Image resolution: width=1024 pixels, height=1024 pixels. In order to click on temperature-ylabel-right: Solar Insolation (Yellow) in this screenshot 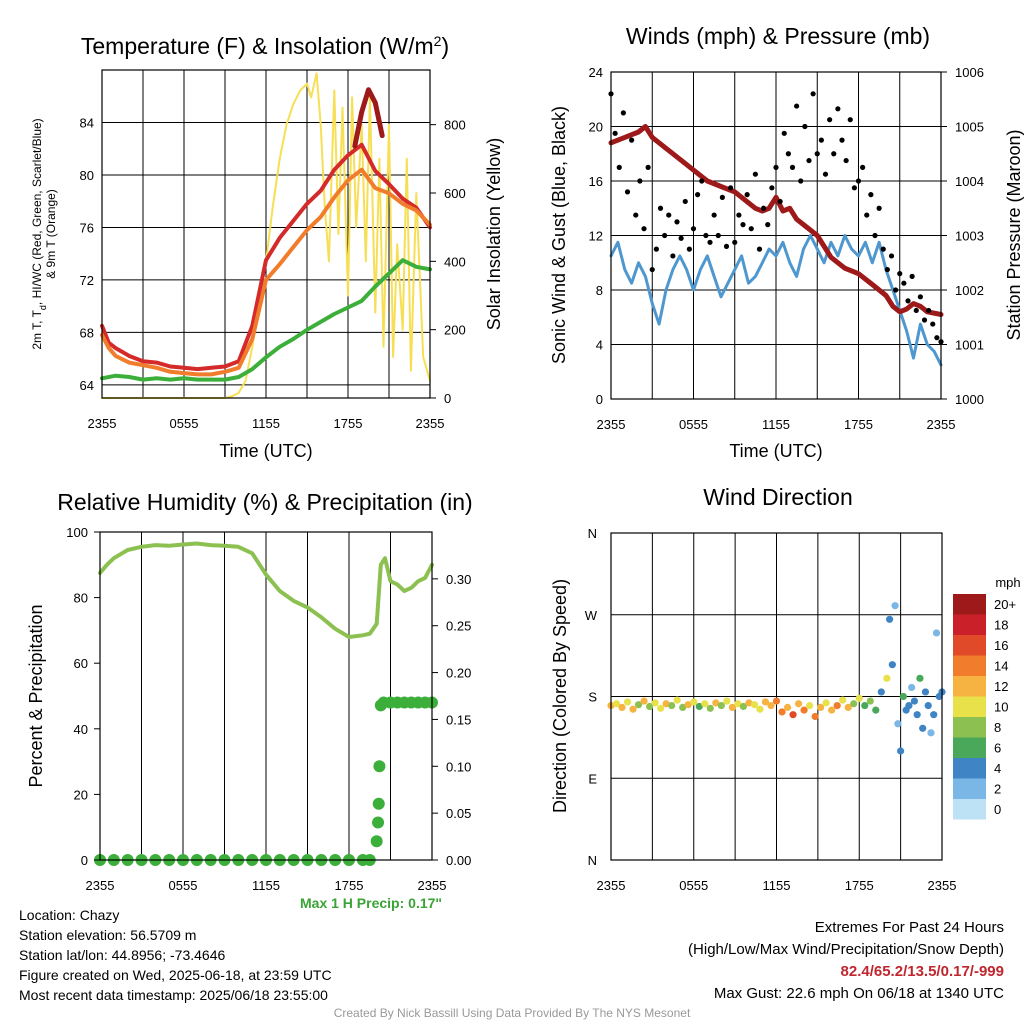, I will do `click(494, 234)`.